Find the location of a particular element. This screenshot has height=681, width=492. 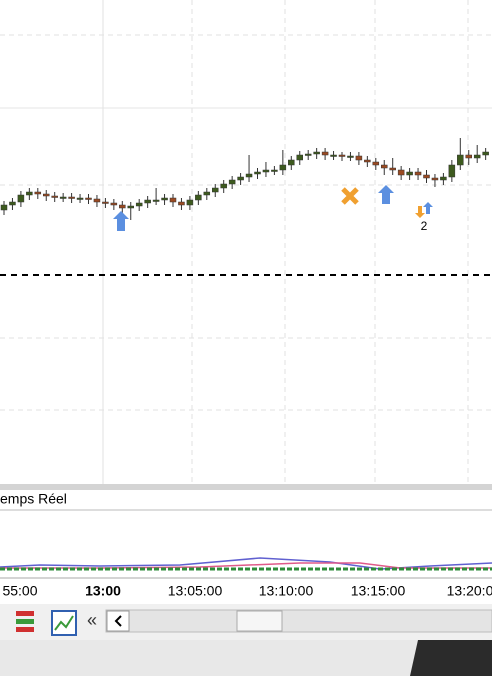

scroll-left-icon is located at coordinates (118, 621).